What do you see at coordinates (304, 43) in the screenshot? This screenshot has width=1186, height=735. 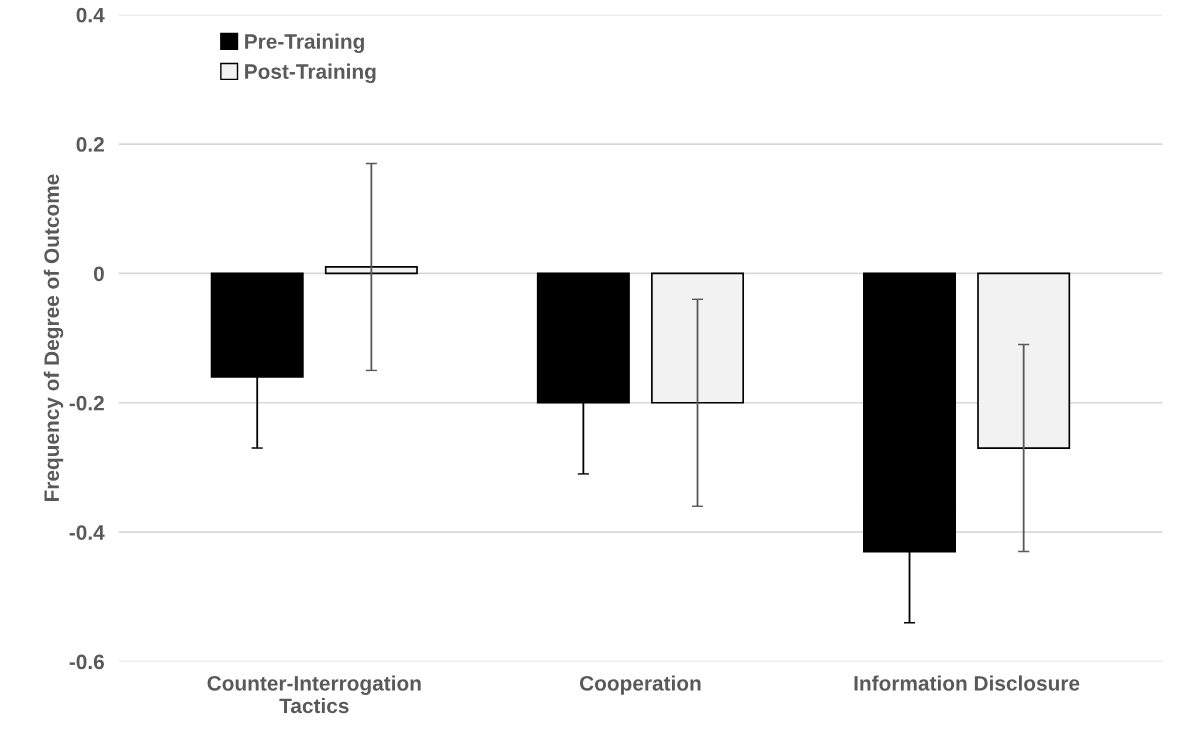 I see `legend-label: Pre-Training` at bounding box center [304, 43].